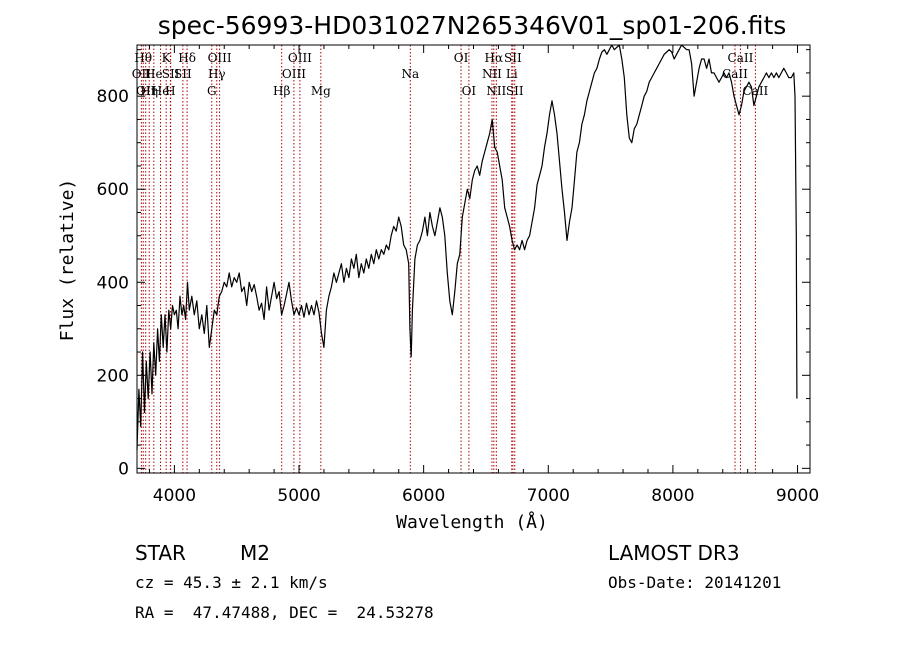  I want to click on x-tick-label: 9000, so click(797, 496).